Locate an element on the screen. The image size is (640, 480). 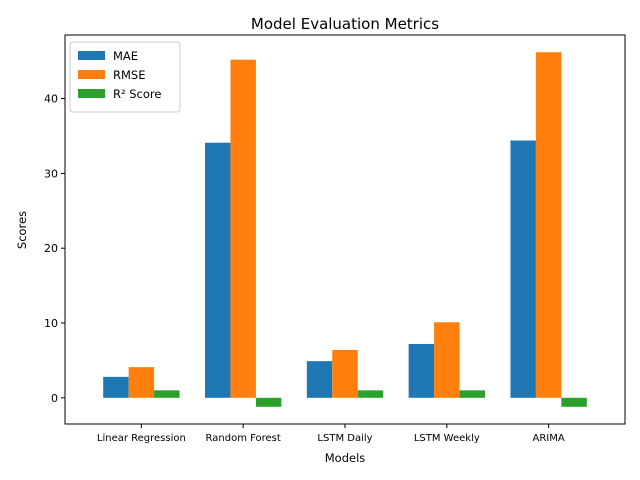
x-tick-label: LSTM Weekly is located at coordinates (447, 438).